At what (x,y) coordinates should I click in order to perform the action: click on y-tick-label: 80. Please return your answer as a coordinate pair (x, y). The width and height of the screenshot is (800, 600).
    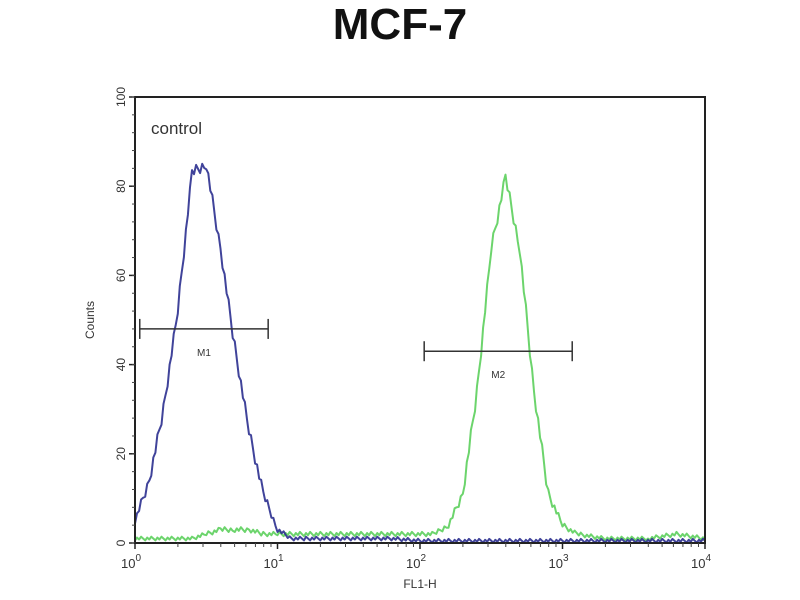
    Looking at the image, I should click on (121, 186).